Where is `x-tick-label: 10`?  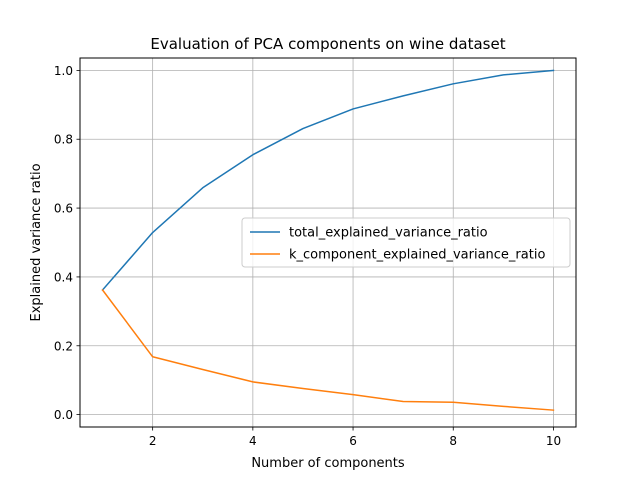
x-tick-label: 10 is located at coordinates (553, 441).